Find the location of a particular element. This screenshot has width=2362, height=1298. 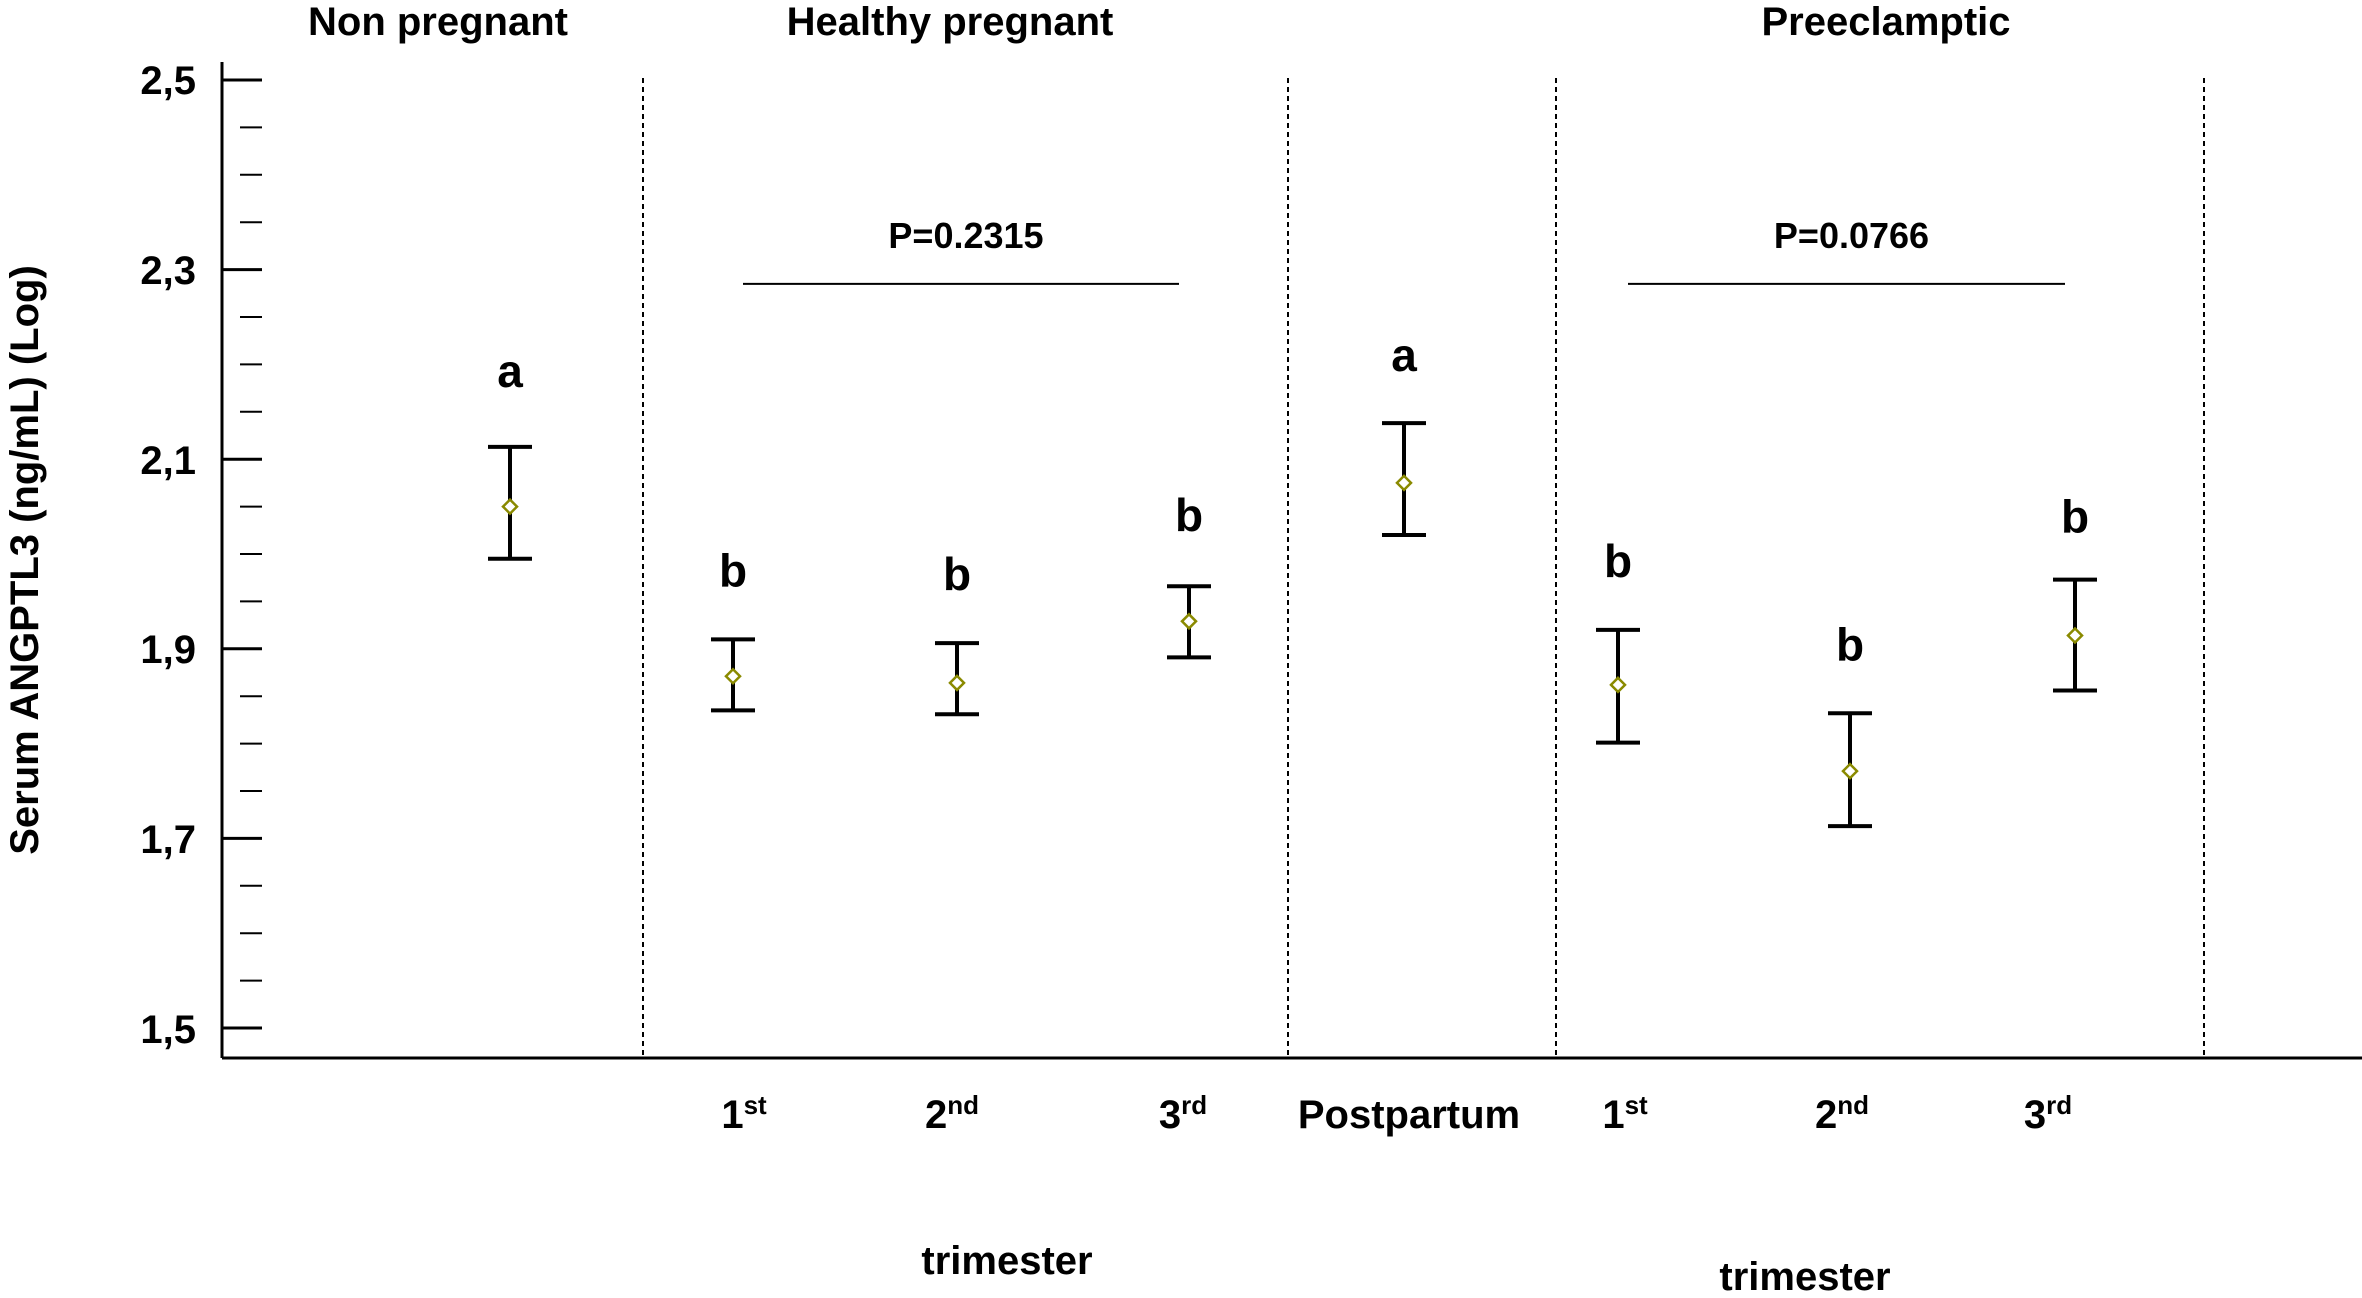

p-value-label: P=0.0766 is located at coordinates (1851, 235).